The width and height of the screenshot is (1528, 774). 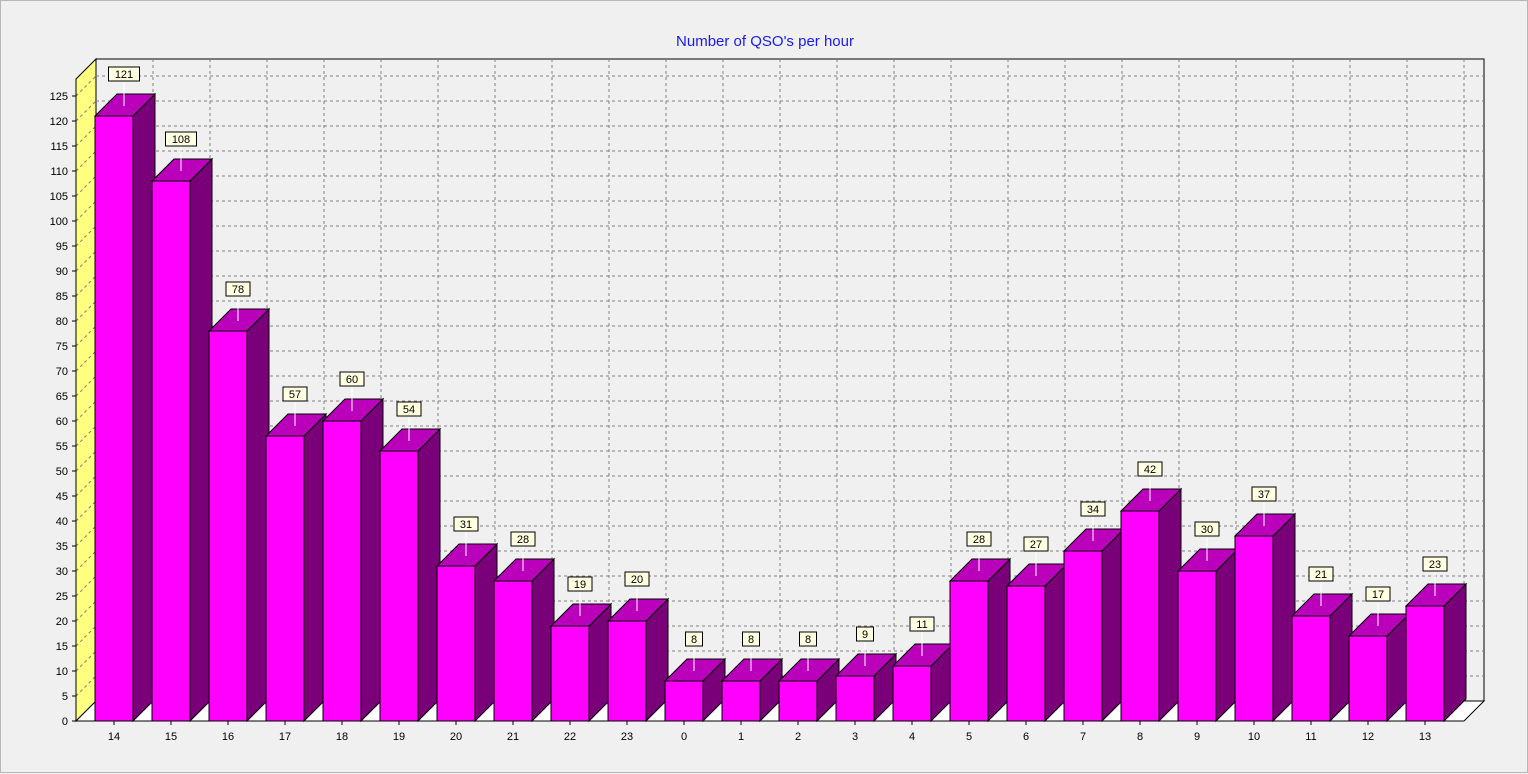 What do you see at coordinates (969, 737) in the screenshot?
I see `x-tick-label: 5` at bounding box center [969, 737].